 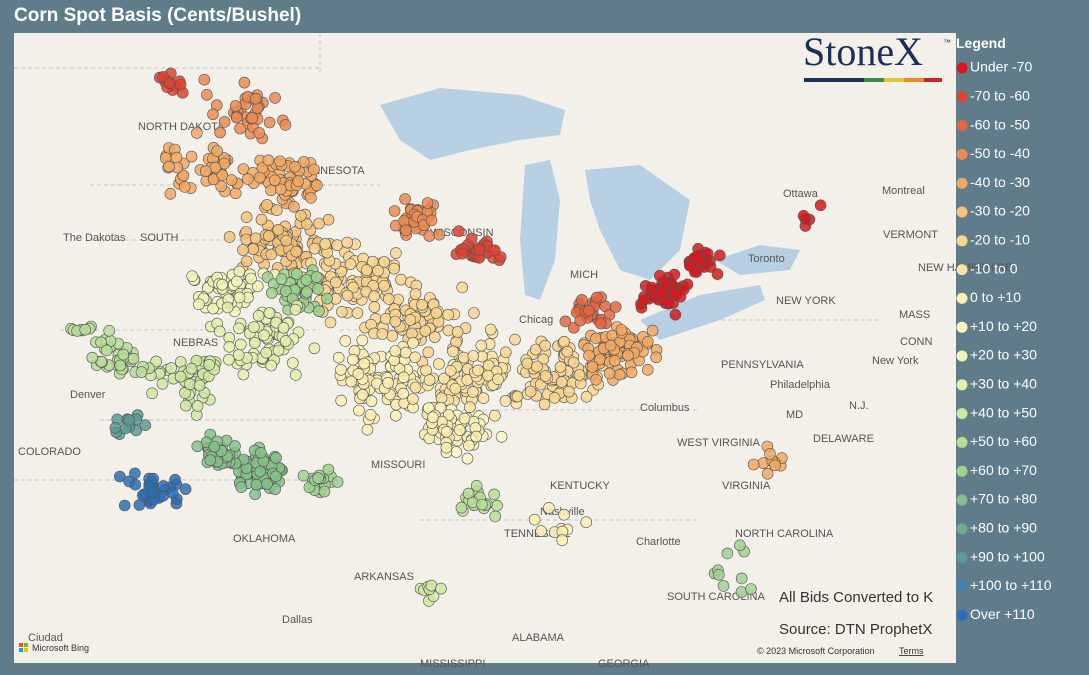 What do you see at coordinates (746, 486) in the screenshot?
I see `place-label: VIRGINIA` at bounding box center [746, 486].